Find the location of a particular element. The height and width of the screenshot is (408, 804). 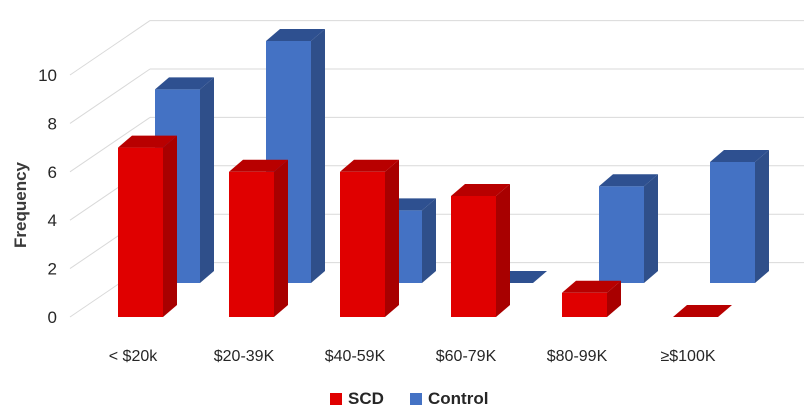

y-tick-label: 6 is located at coordinates (52, 172).